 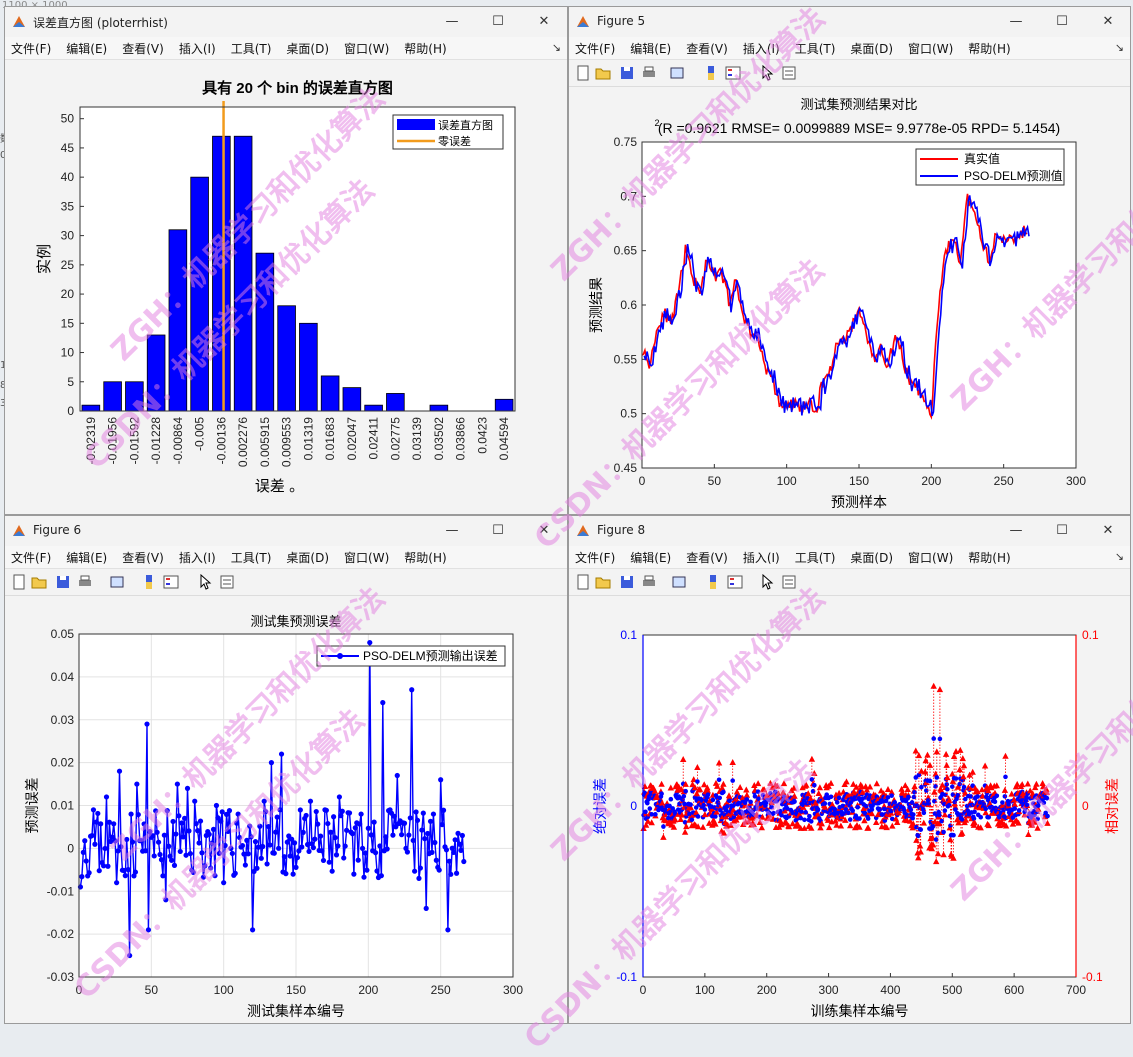 What do you see at coordinates (849, 22) in the screenshot?
I see `title-bar: Figure 5 — ☐ ✕` at bounding box center [849, 22].